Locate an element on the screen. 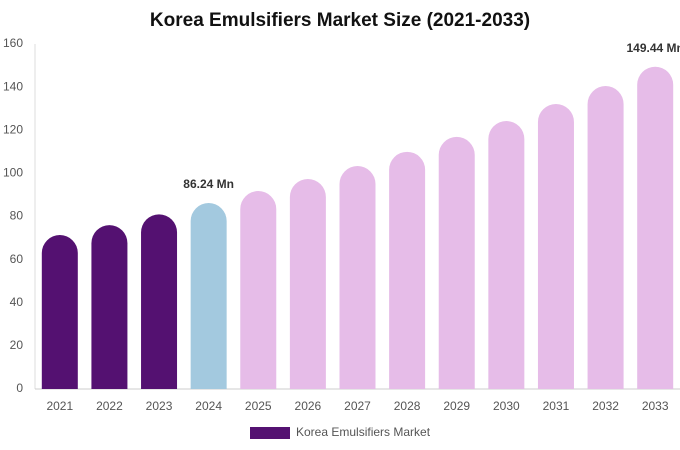  x-tick-label: 2027 is located at coordinates (357, 406).